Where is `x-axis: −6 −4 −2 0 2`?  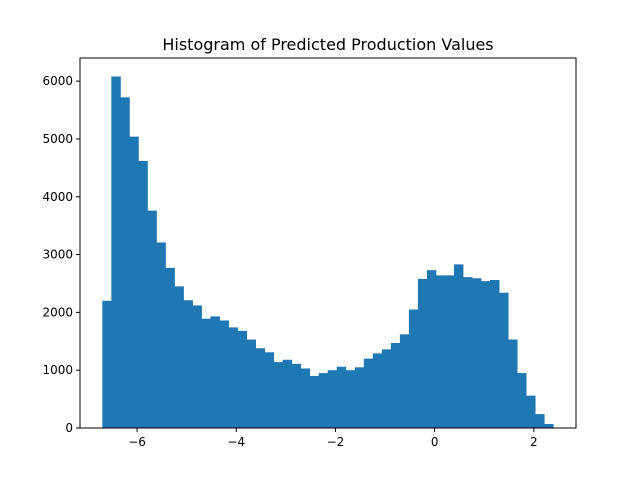 x-axis: −6 −4 −2 0 2 is located at coordinates (333, 438).